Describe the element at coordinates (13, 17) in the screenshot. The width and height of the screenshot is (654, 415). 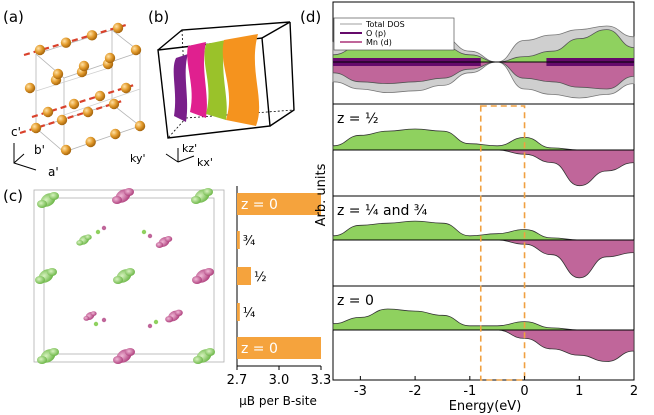
I see `panel-label-a: (a)` at that location.